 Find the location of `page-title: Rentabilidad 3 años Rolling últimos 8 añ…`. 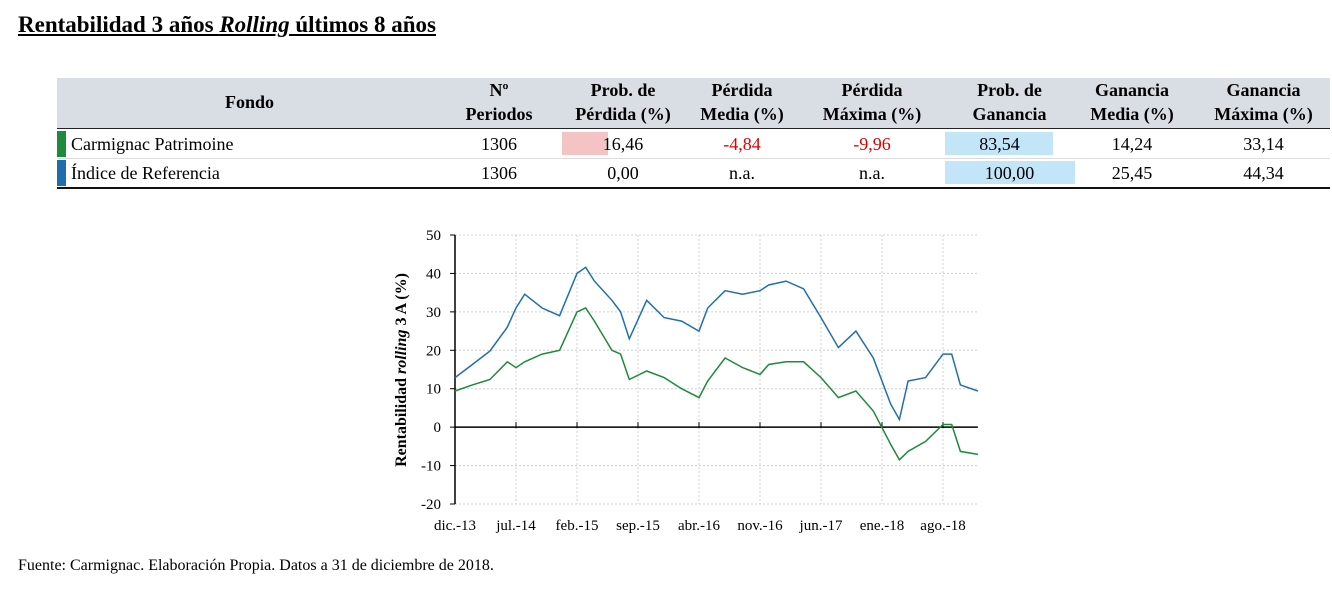

page-title: Rentabilidad 3 años Rolling últimos 8 añ… is located at coordinates (227, 24).